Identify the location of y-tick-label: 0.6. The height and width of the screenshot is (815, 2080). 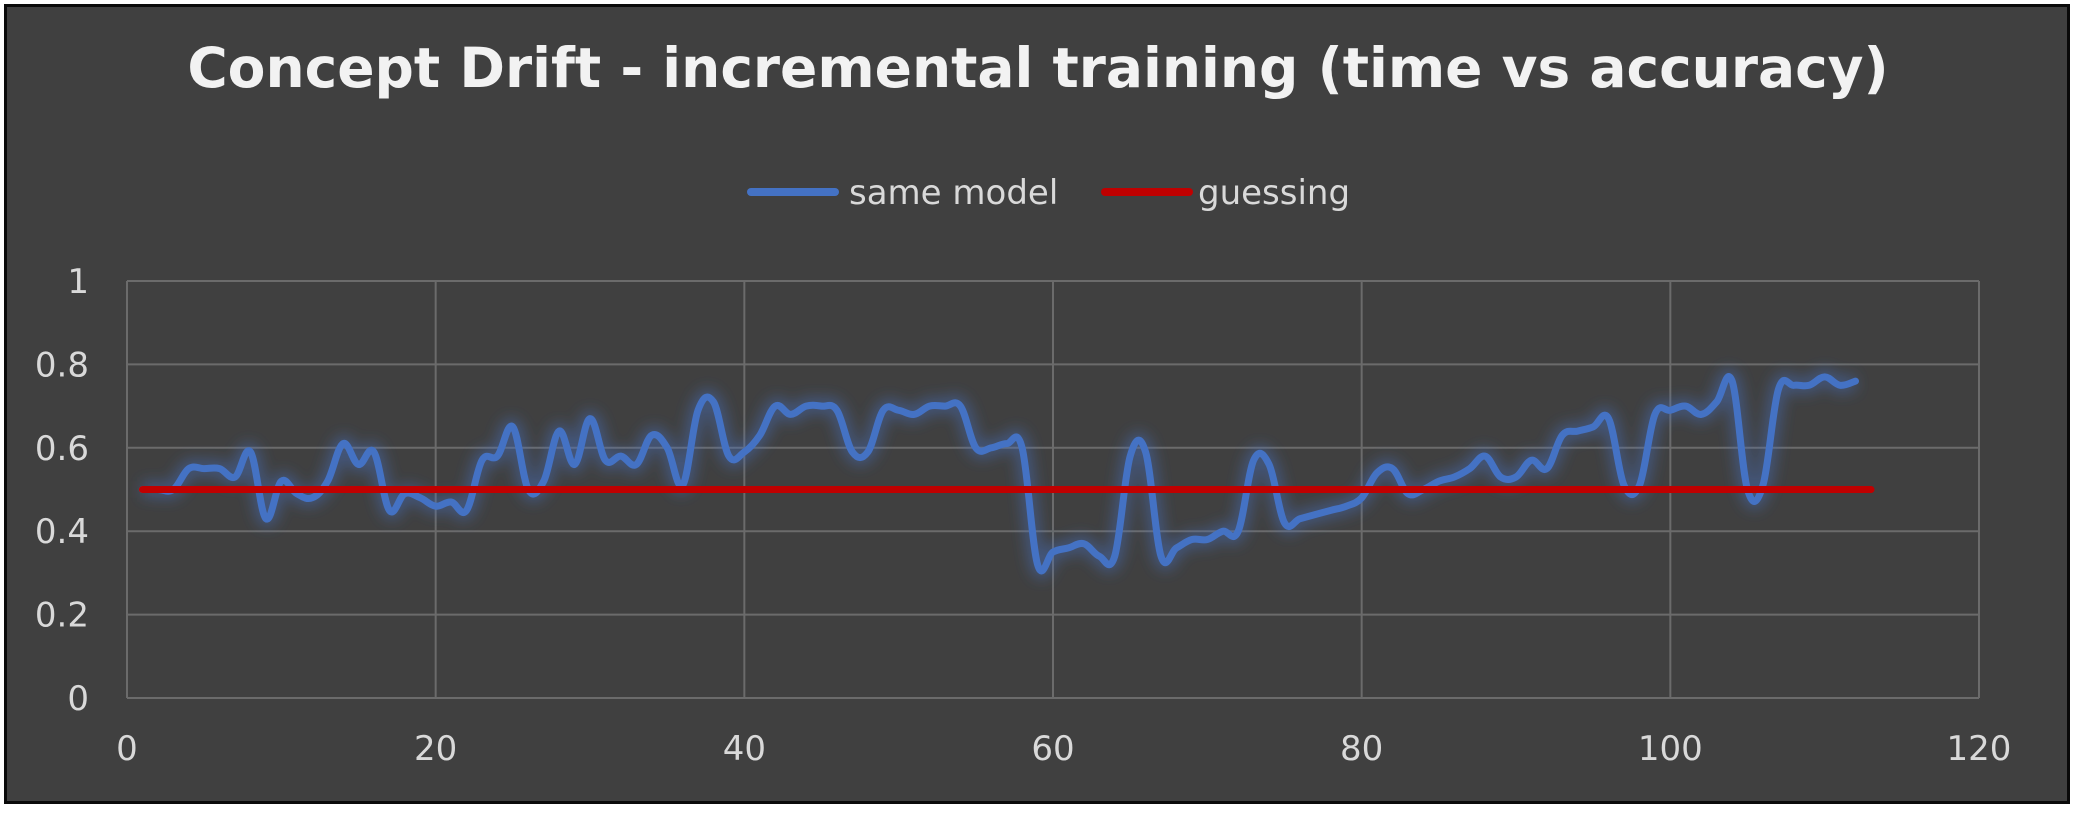
(62, 449).